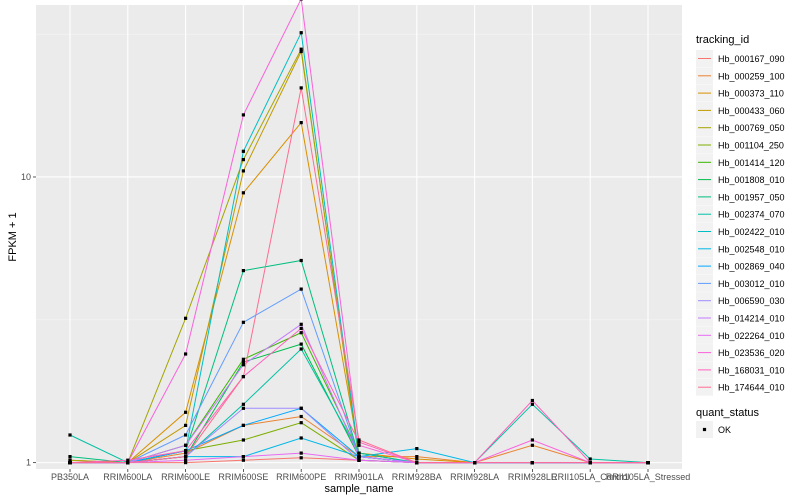 Image resolution: width=800 pixels, height=500 pixels. What do you see at coordinates (751, 76) in the screenshot?
I see `legend-label: Hb_000259_100` at bounding box center [751, 76].